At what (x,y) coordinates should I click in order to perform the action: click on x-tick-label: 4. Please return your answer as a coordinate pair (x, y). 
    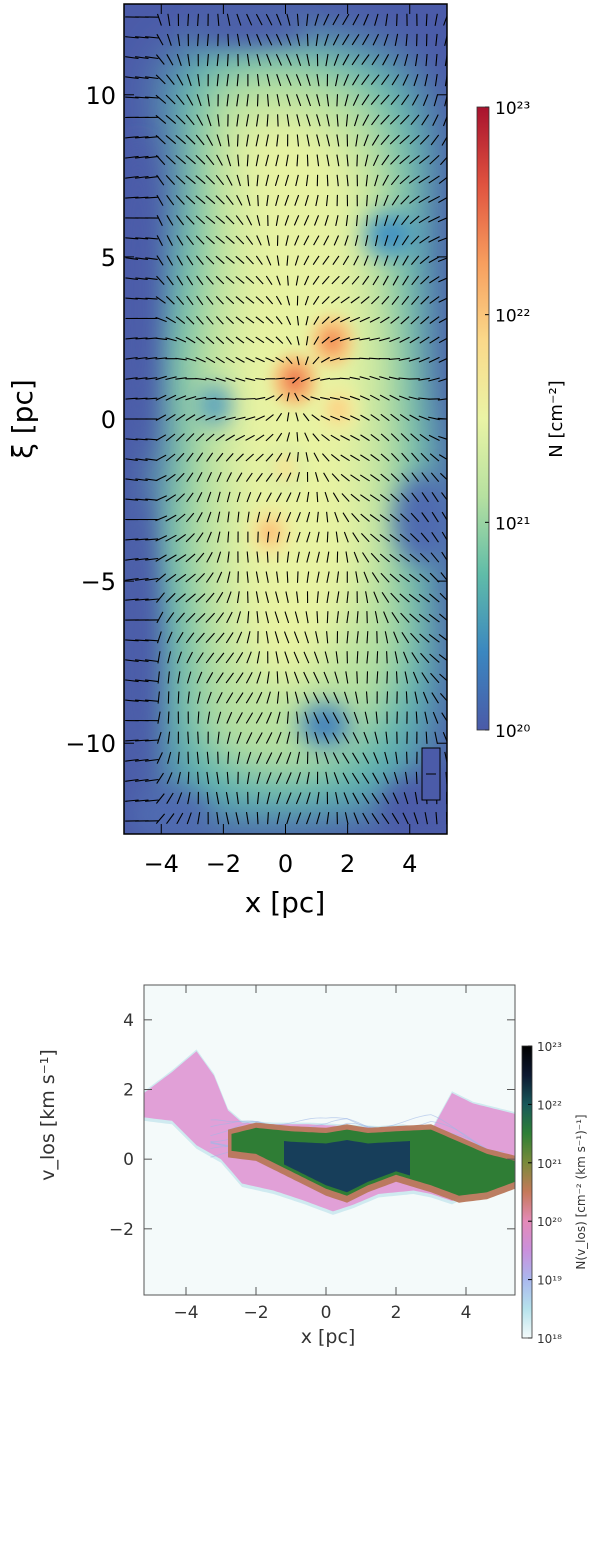
    Looking at the image, I should click on (466, 1313).